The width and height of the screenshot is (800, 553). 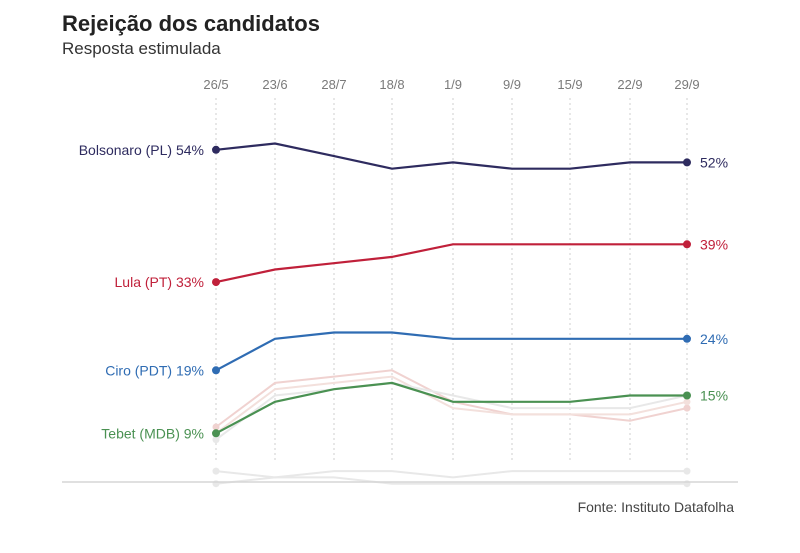 I want to click on series-end-label: 52%, so click(x=714, y=162).